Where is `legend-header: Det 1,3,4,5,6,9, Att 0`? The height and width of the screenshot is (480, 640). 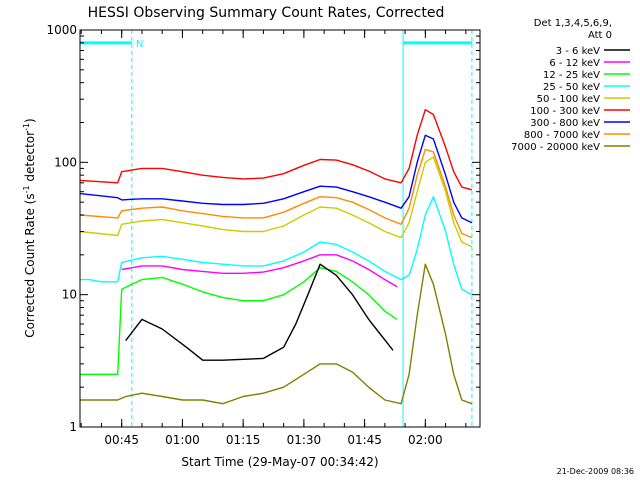 legend-header: Det 1,3,4,5,6,9, Att 0 is located at coordinates (573, 29).